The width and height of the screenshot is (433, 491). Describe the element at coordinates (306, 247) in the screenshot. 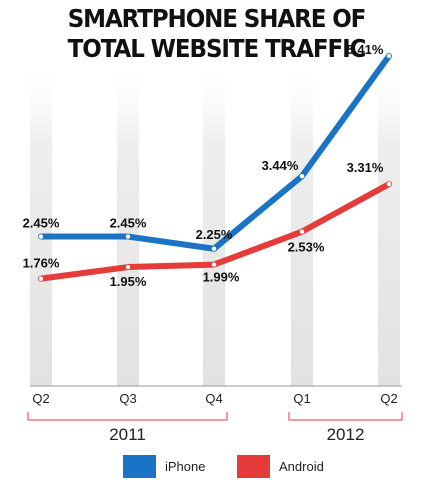

I see `data-label: 2.53%` at that location.